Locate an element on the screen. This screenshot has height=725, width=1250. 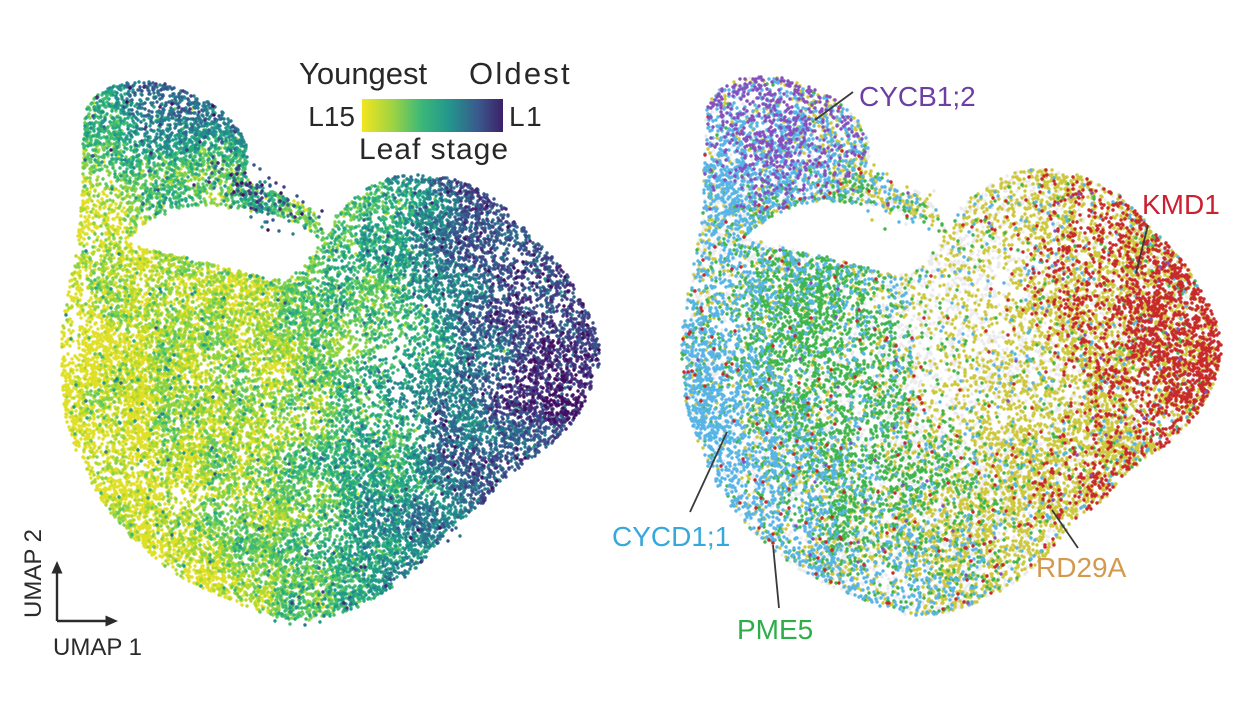
svg-text: Youngest is located at coordinates (363, 73).